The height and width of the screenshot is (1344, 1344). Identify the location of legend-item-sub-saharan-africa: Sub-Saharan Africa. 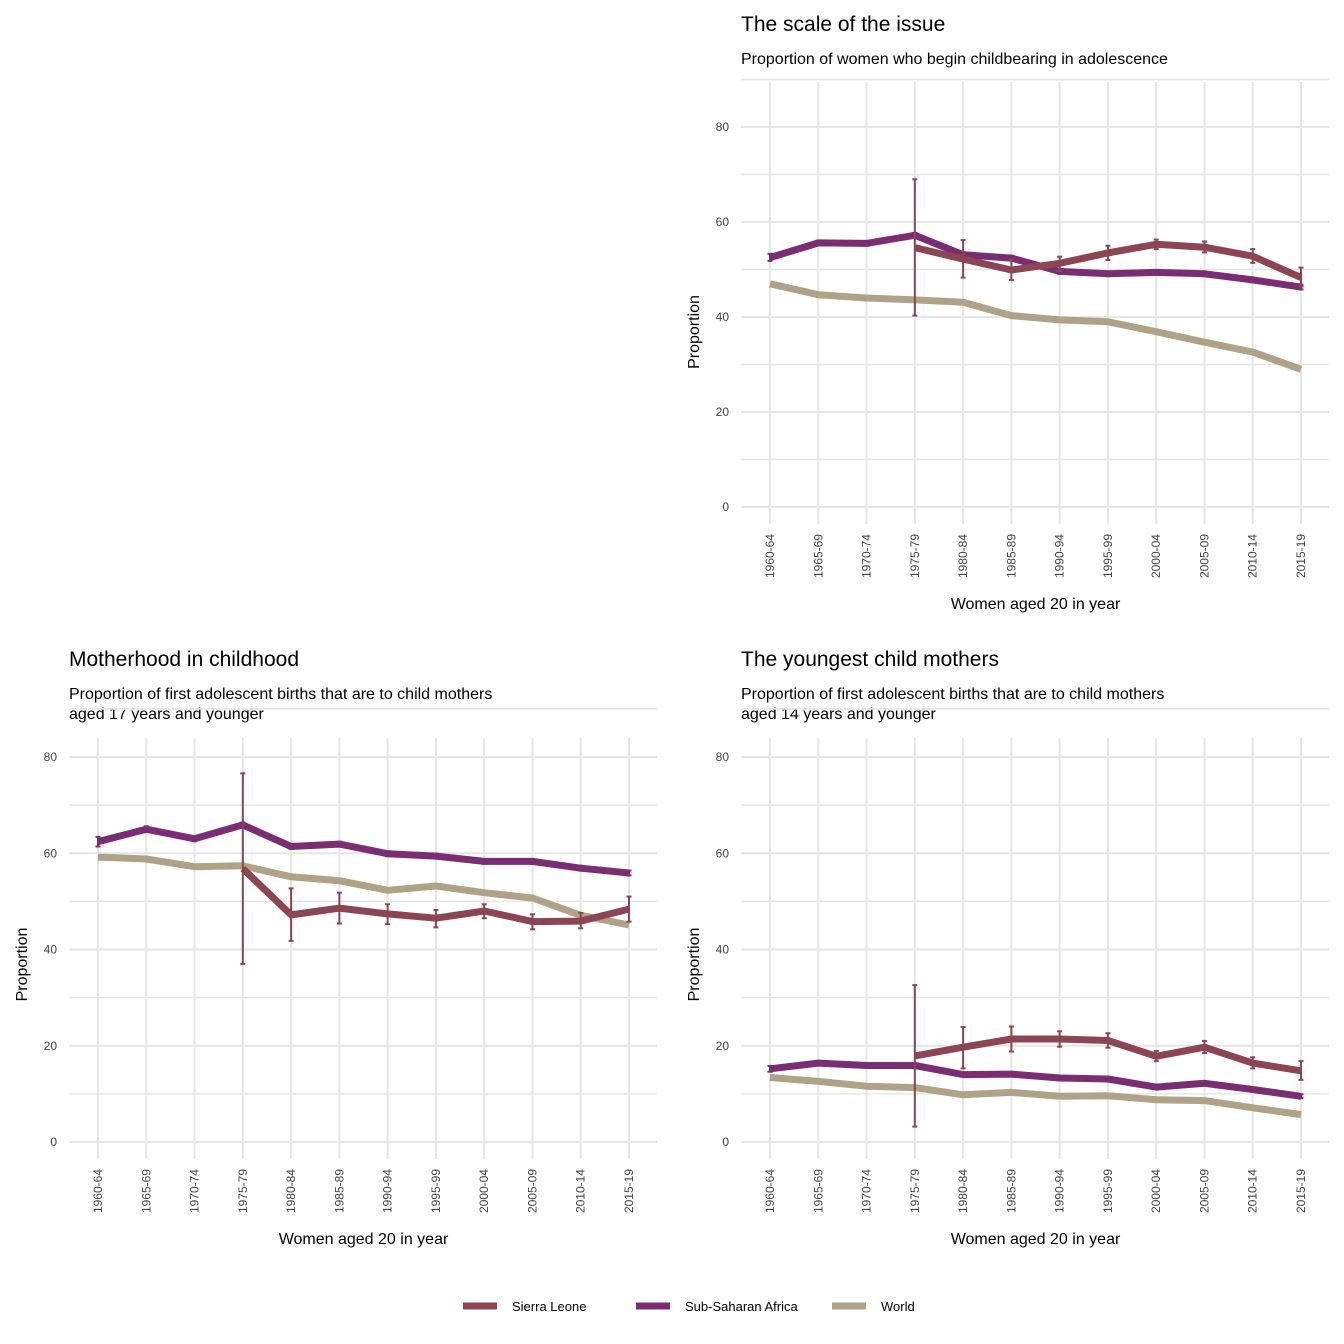
(717, 1306).